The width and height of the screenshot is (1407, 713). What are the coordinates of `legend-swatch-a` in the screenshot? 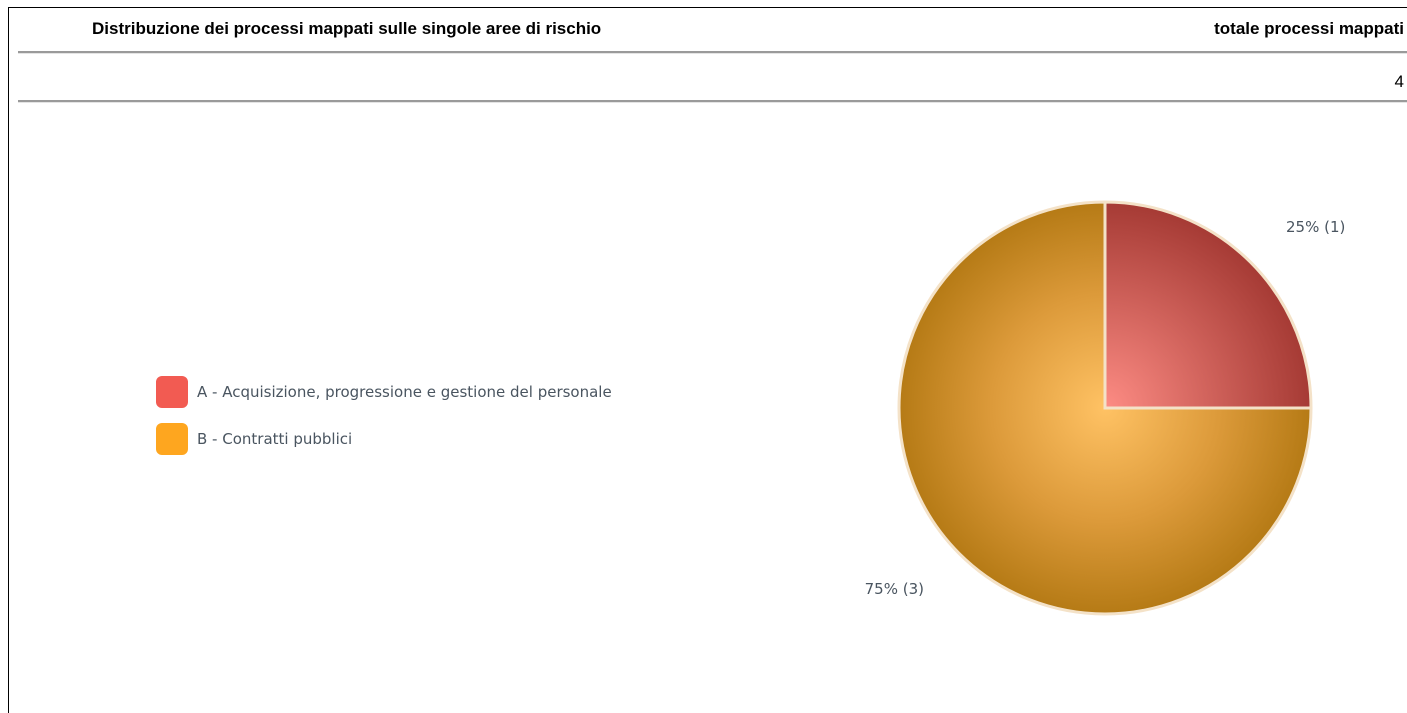 It's located at (172, 392).